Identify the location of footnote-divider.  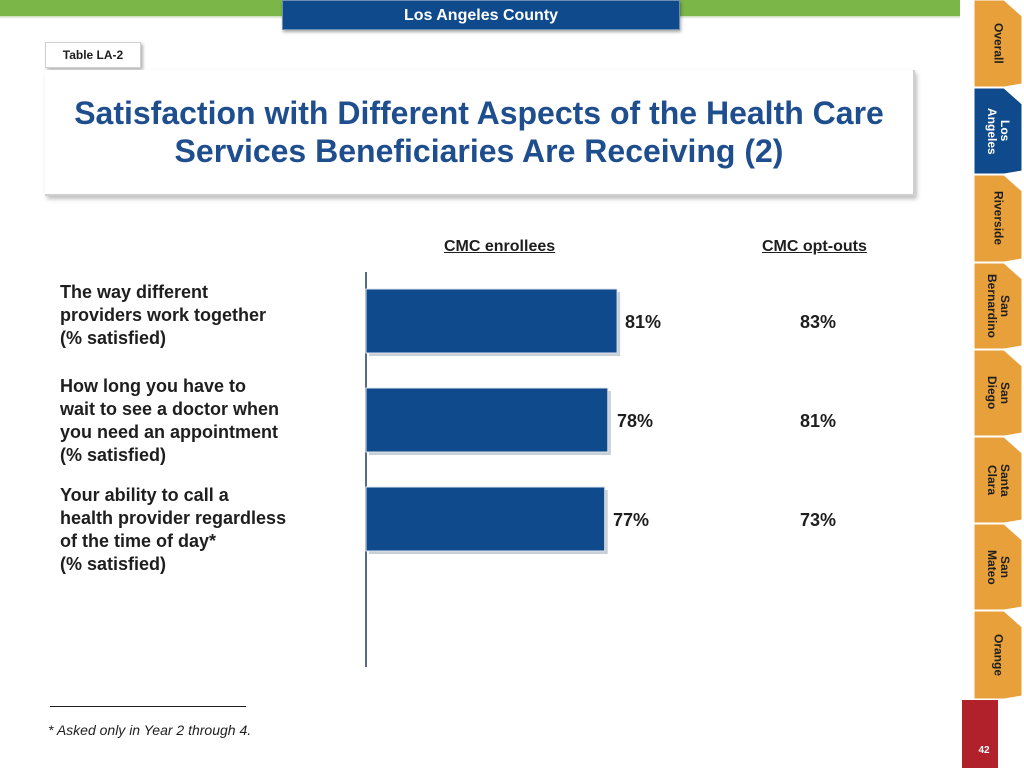
(148, 706).